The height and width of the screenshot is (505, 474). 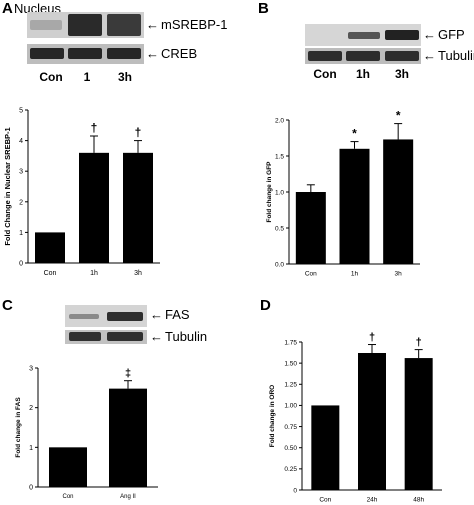 I want to click on y-tick-label-d: 1.50, so click(x=290, y=363).